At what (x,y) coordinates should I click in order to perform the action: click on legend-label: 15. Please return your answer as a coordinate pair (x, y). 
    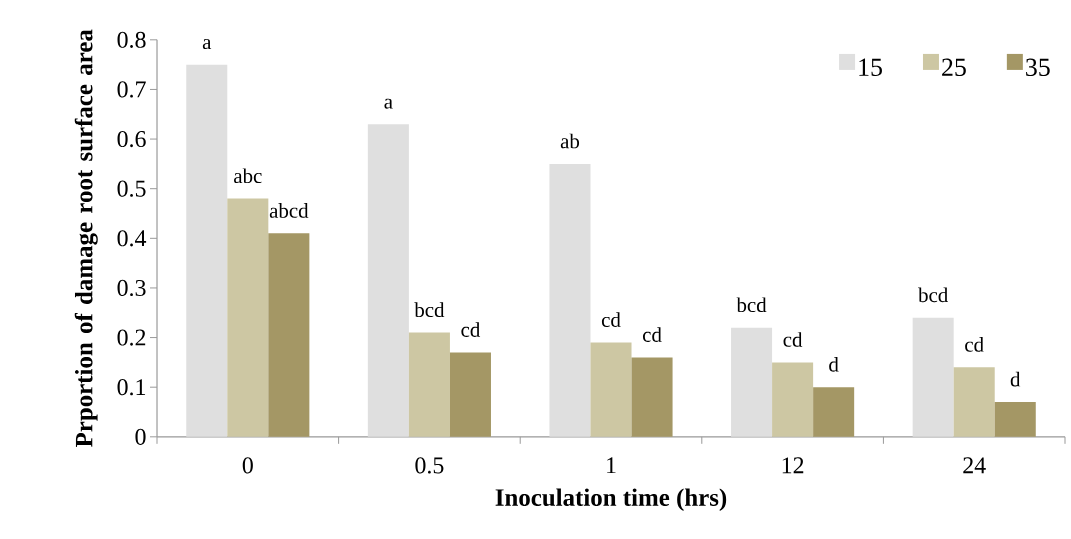
    Looking at the image, I should click on (870, 67).